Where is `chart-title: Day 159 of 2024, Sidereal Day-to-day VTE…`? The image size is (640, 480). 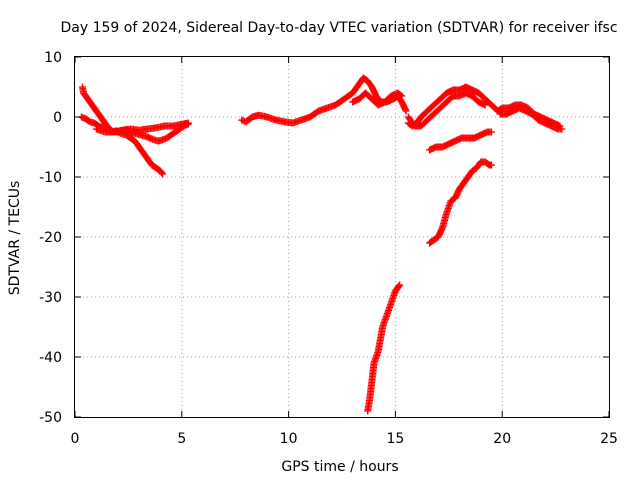 chart-title: Day 159 of 2024, Sidereal Day-to-day VTE… is located at coordinates (338, 28).